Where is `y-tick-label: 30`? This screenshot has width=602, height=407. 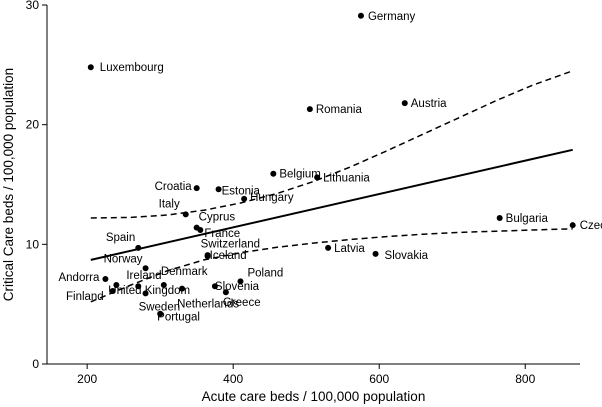 y-tick-label: 30 is located at coordinates (33, 6).